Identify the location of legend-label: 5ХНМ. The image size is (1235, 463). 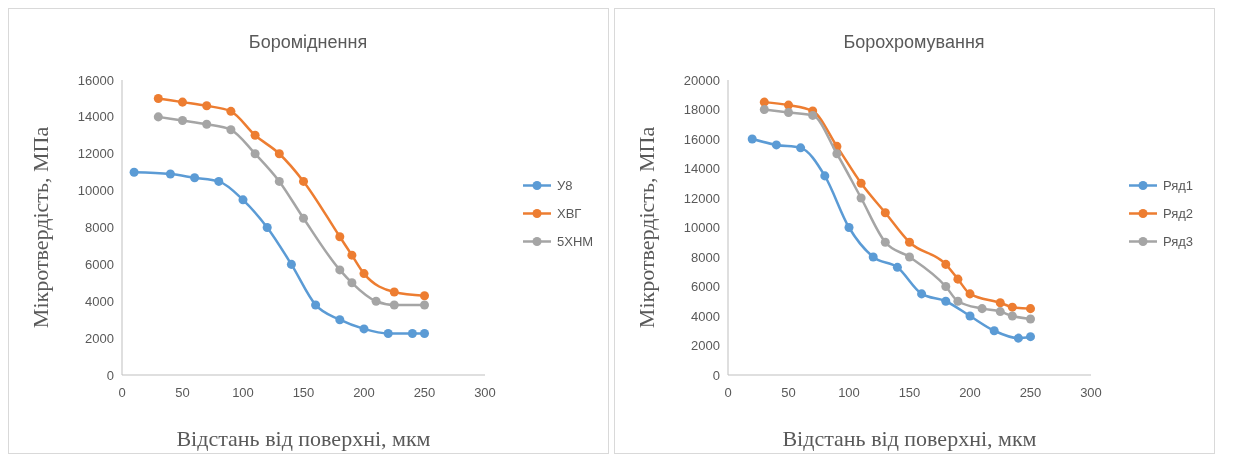
(575, 242).